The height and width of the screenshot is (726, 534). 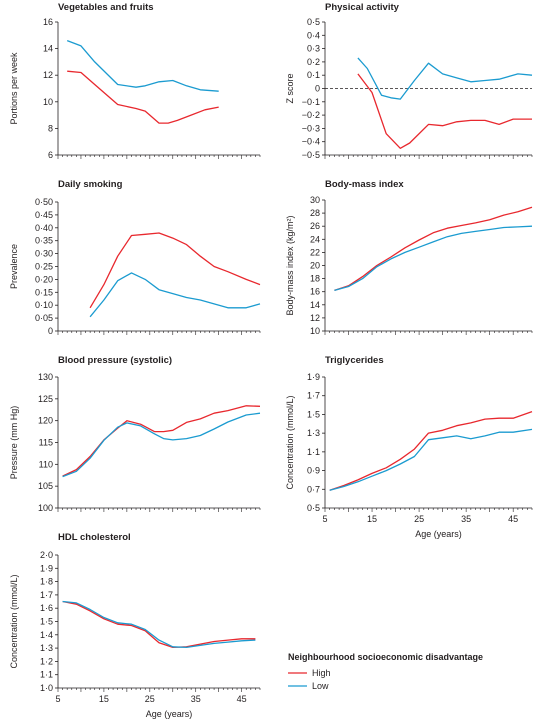 I want to click on y-tick-label: −0·1, so click(x=311, y=102).